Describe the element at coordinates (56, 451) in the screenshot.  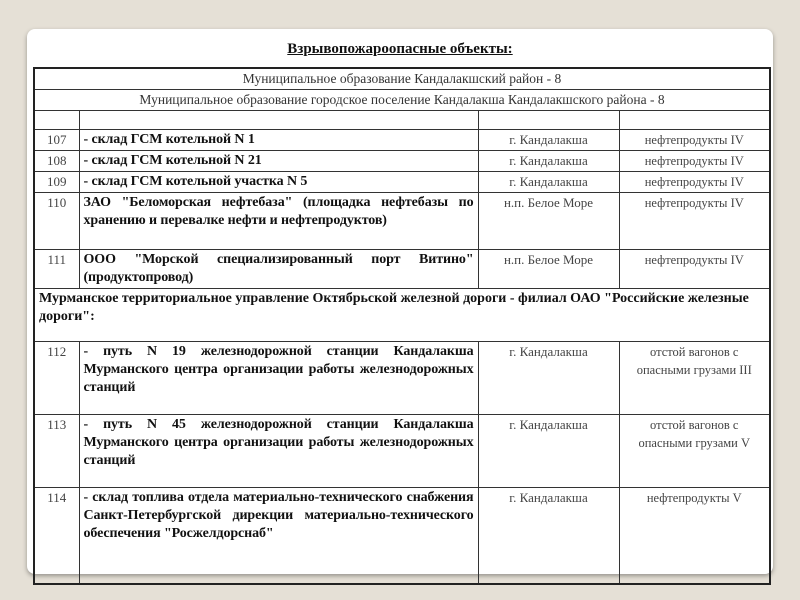
I see `row-number: 113` at that location.